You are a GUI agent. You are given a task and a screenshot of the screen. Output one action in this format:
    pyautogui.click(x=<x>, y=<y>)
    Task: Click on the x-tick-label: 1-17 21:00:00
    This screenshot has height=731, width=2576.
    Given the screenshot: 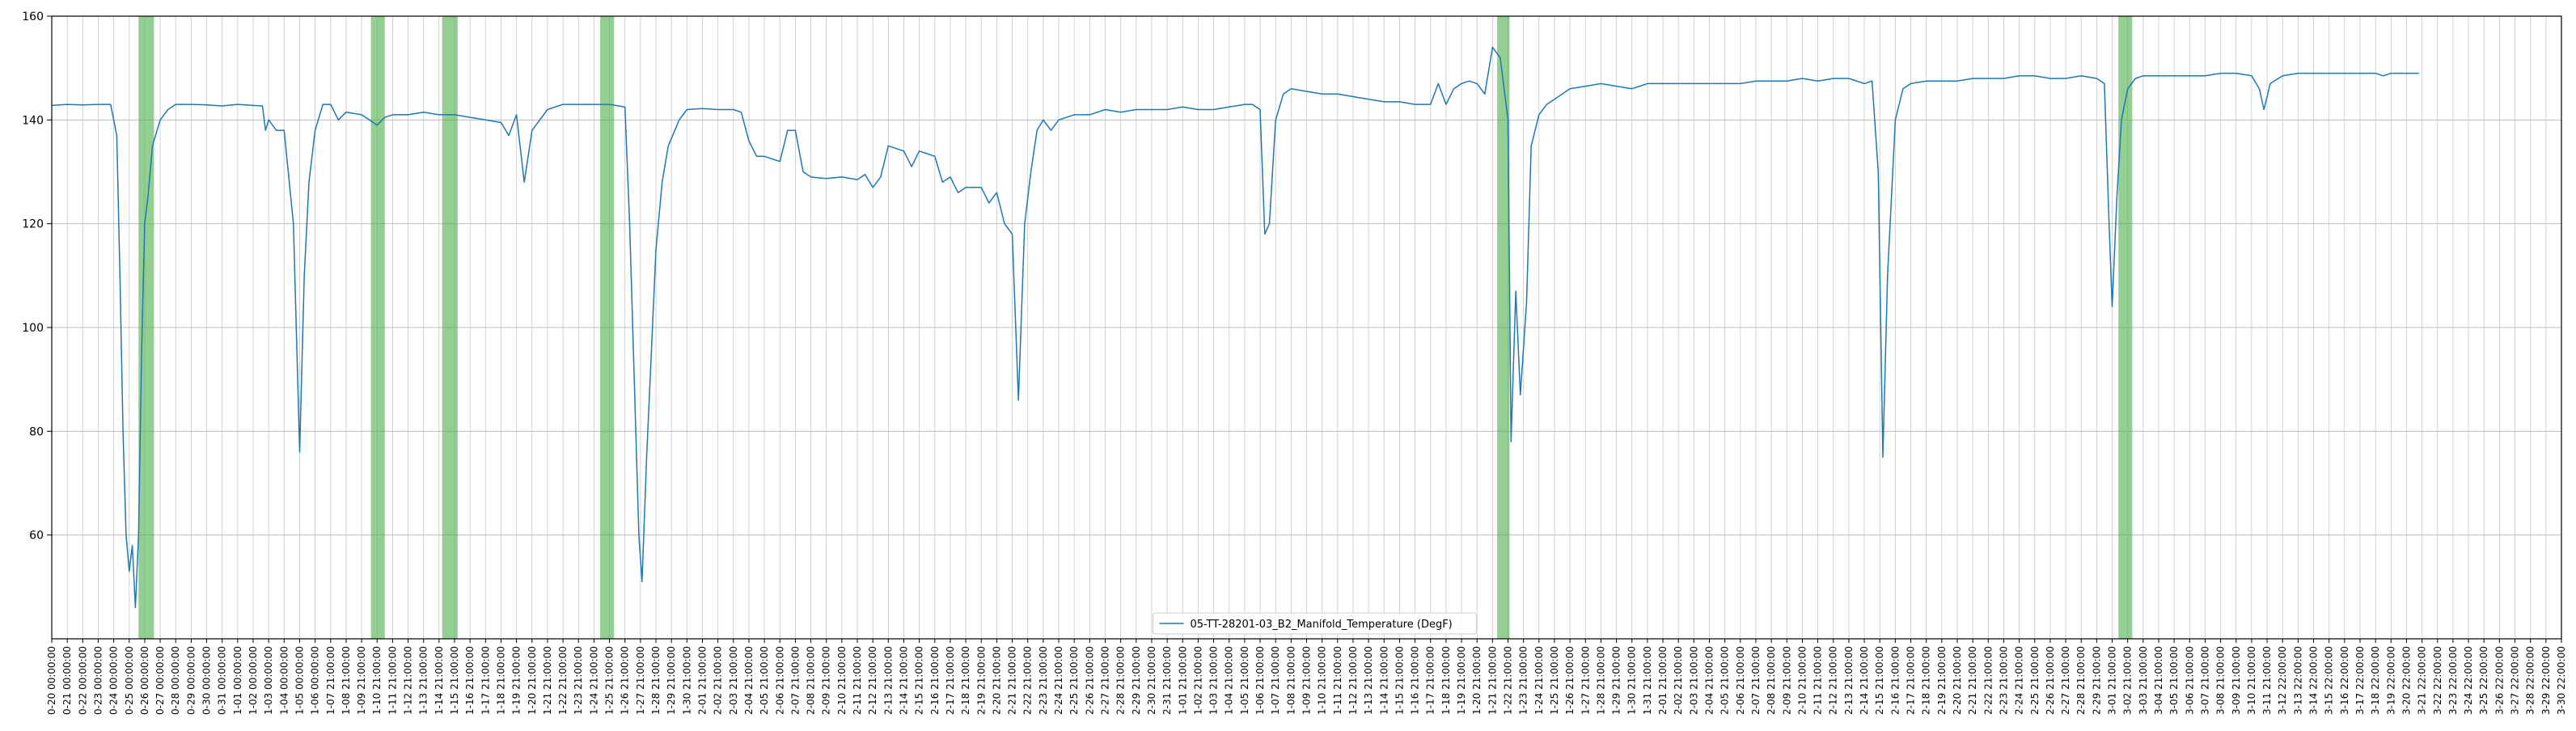 What is the action you would take?
    pyautogui.click(x=1430, y=681)
    